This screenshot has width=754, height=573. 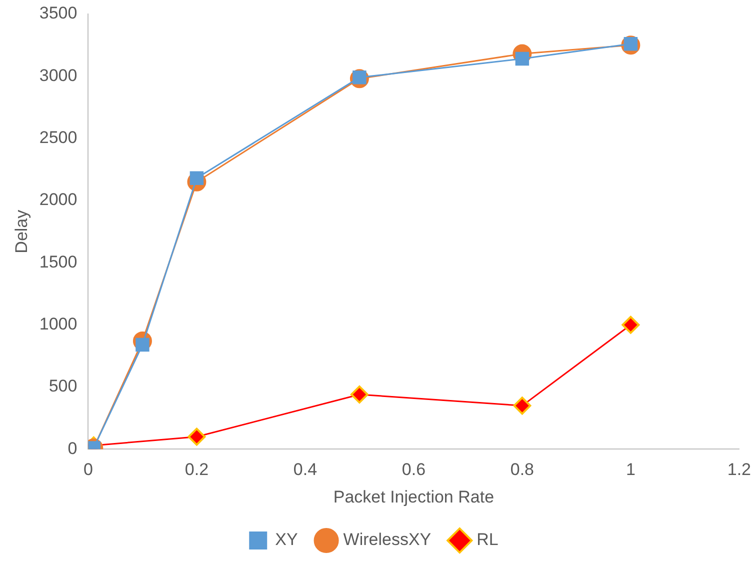 I want to click on legend-label: WirelessXY, so click(x=387, y=540).